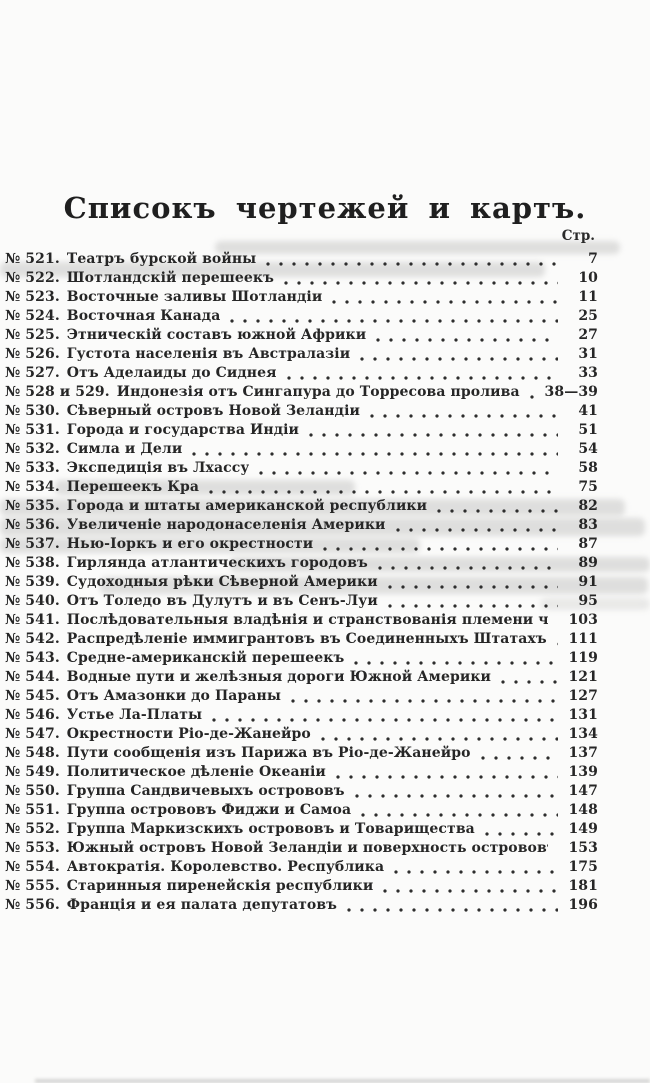  Describe the element at coordinates (32, 753) in the screenshot. I see `entry-number: № 548.` at that location.